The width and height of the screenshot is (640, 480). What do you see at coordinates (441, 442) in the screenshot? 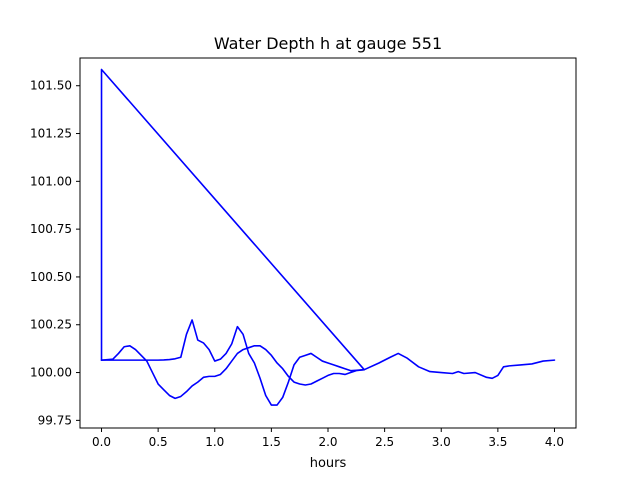
I see `x-tick-label: 3.0` at bounding box center [441, 442].